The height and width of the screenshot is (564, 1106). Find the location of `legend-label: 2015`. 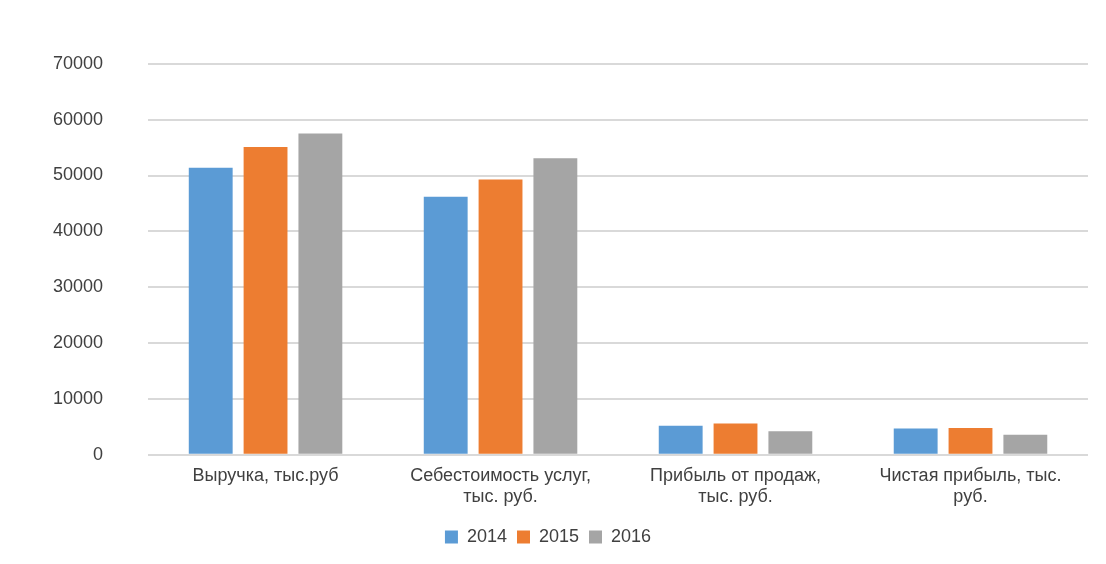

legend-label: 2015 is located at coordinates (559, 535).